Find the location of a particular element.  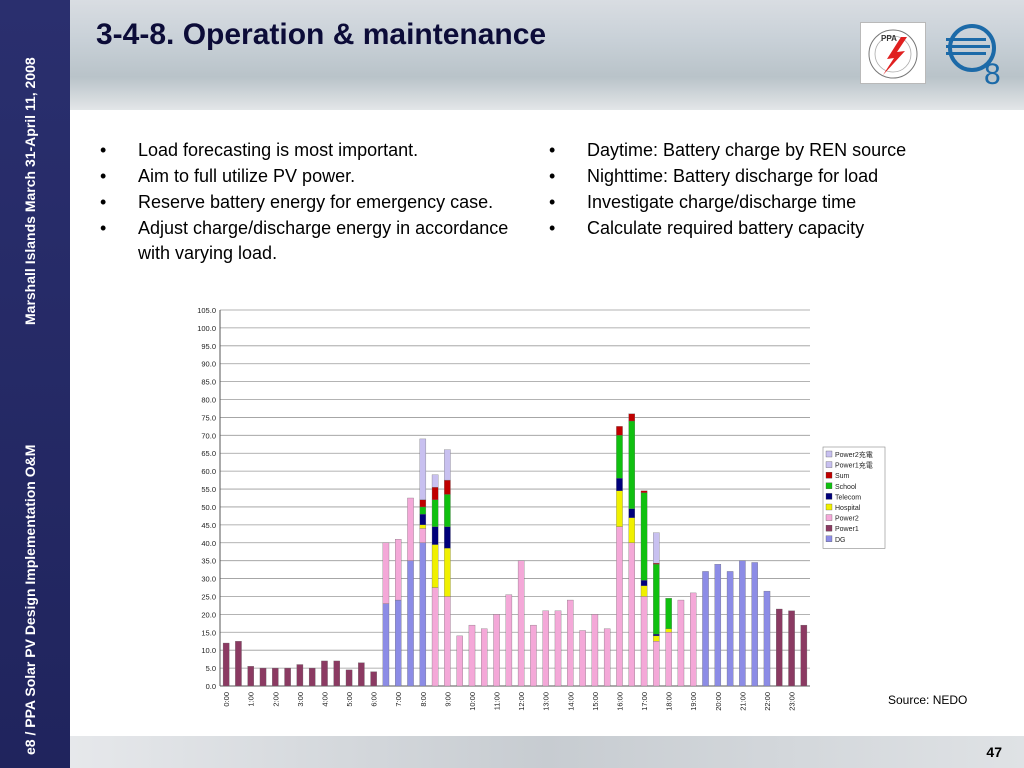

e8-logo: e 8 is located at coordinates (976, 54).